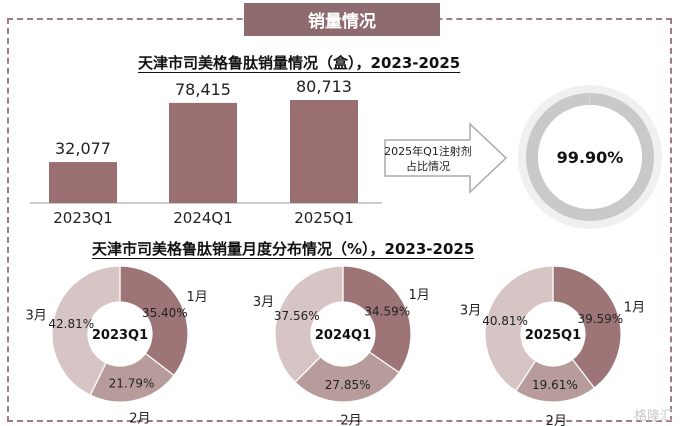 This screenshot has width=681, height=426. I want to click on bar-category-label: 2025Q1, so click(324, 218).